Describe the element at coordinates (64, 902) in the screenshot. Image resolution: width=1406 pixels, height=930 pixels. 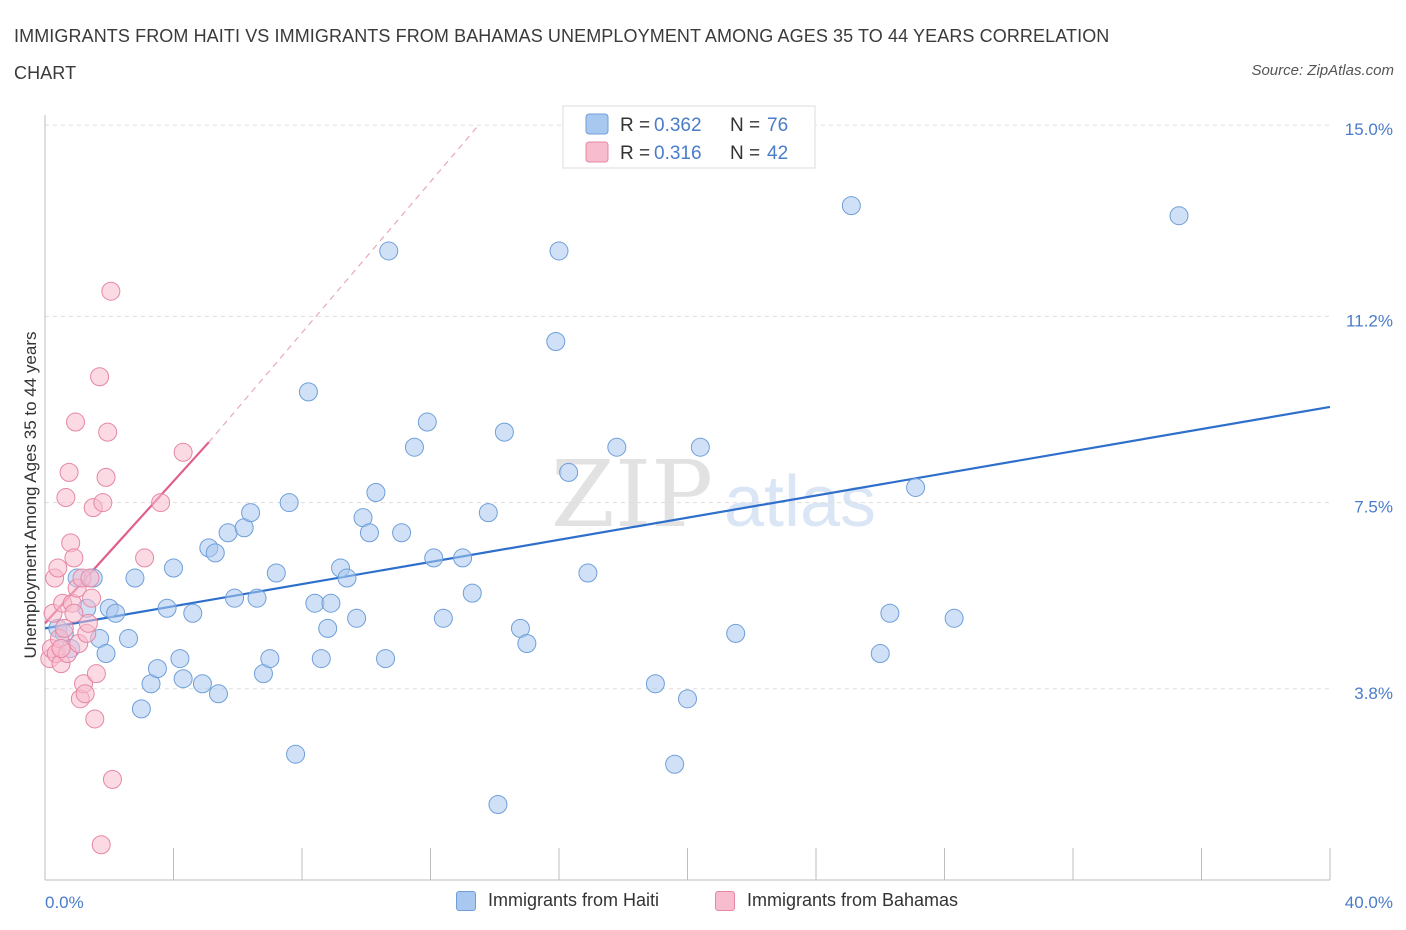
I see `x-tick-label-0: 0.0%` at that location.